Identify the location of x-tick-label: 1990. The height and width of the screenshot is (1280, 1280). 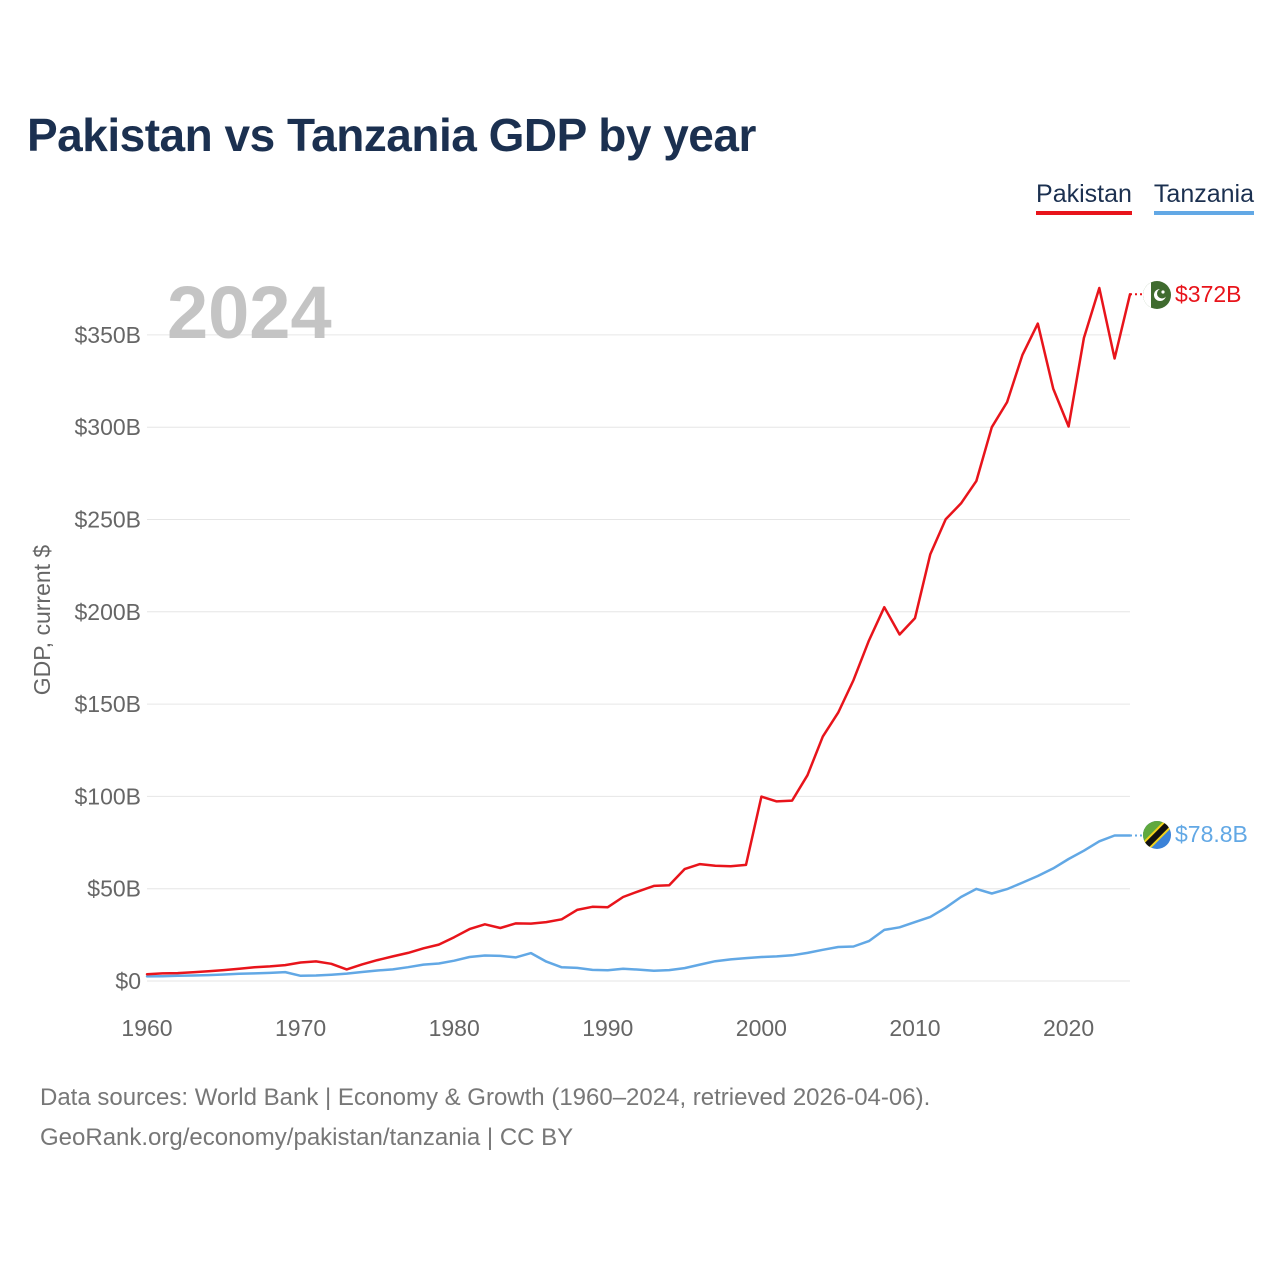
(607, 1028).